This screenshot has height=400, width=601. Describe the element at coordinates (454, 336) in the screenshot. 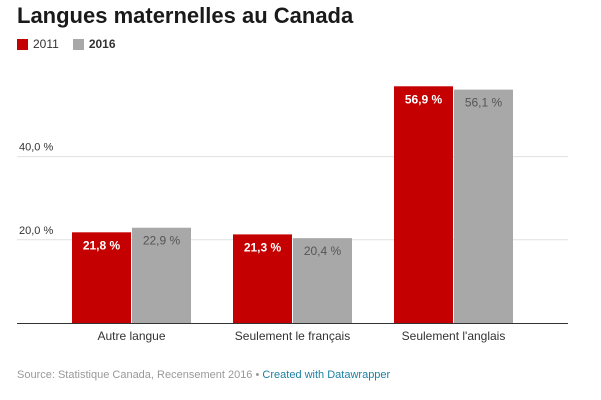

I see `category-label-2: Seulement l'anglais` at that location.